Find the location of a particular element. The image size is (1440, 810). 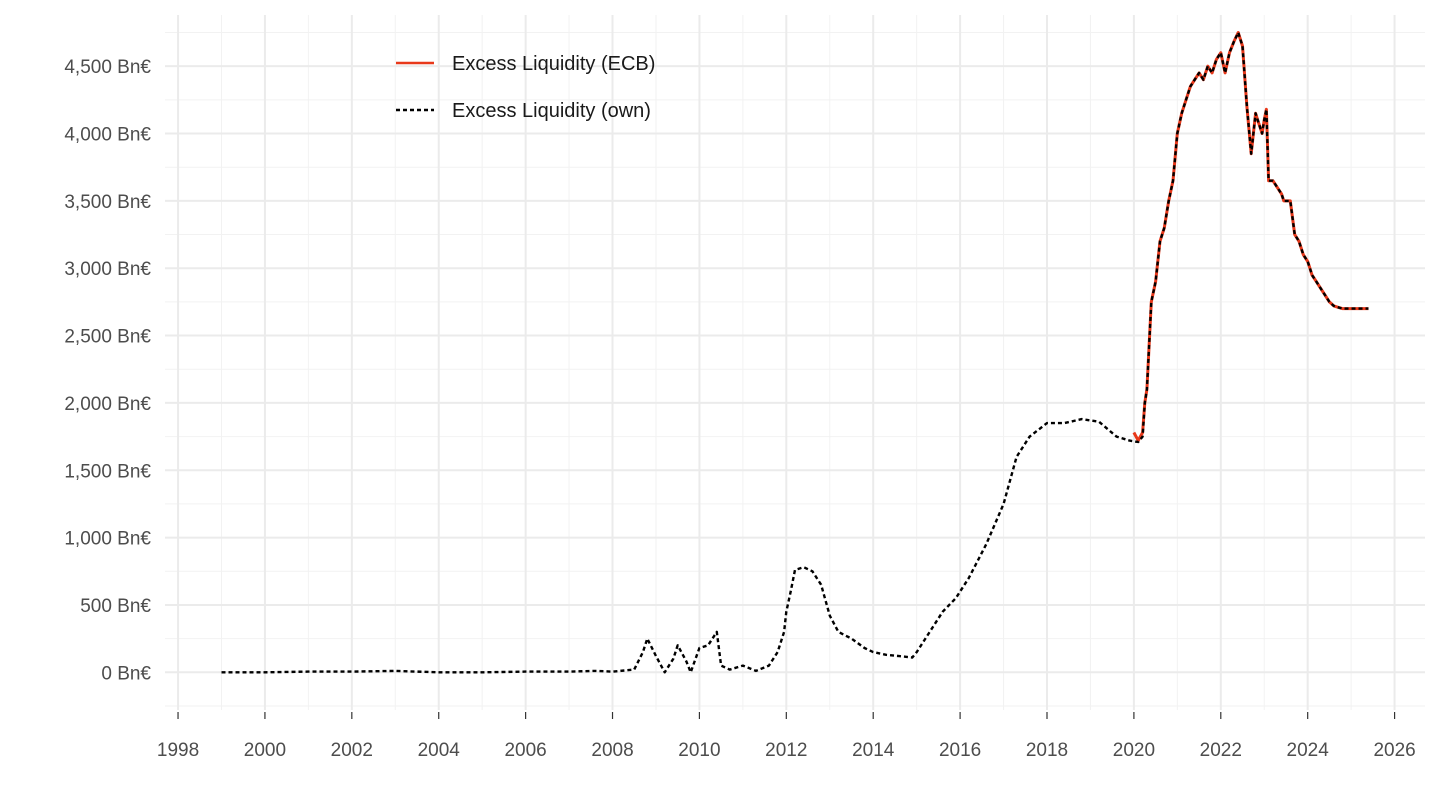

x-tick-label: 2022 is located at coordinates (1221, 750).